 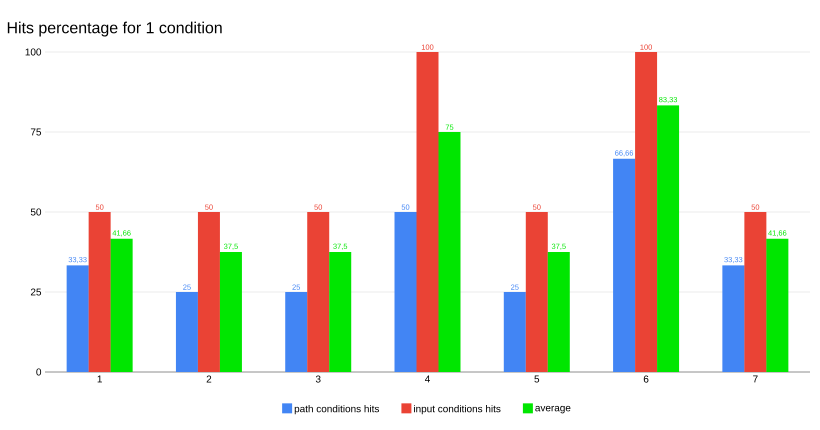 I want to click on y-tick-label: 25, so click(x=36, y=292).